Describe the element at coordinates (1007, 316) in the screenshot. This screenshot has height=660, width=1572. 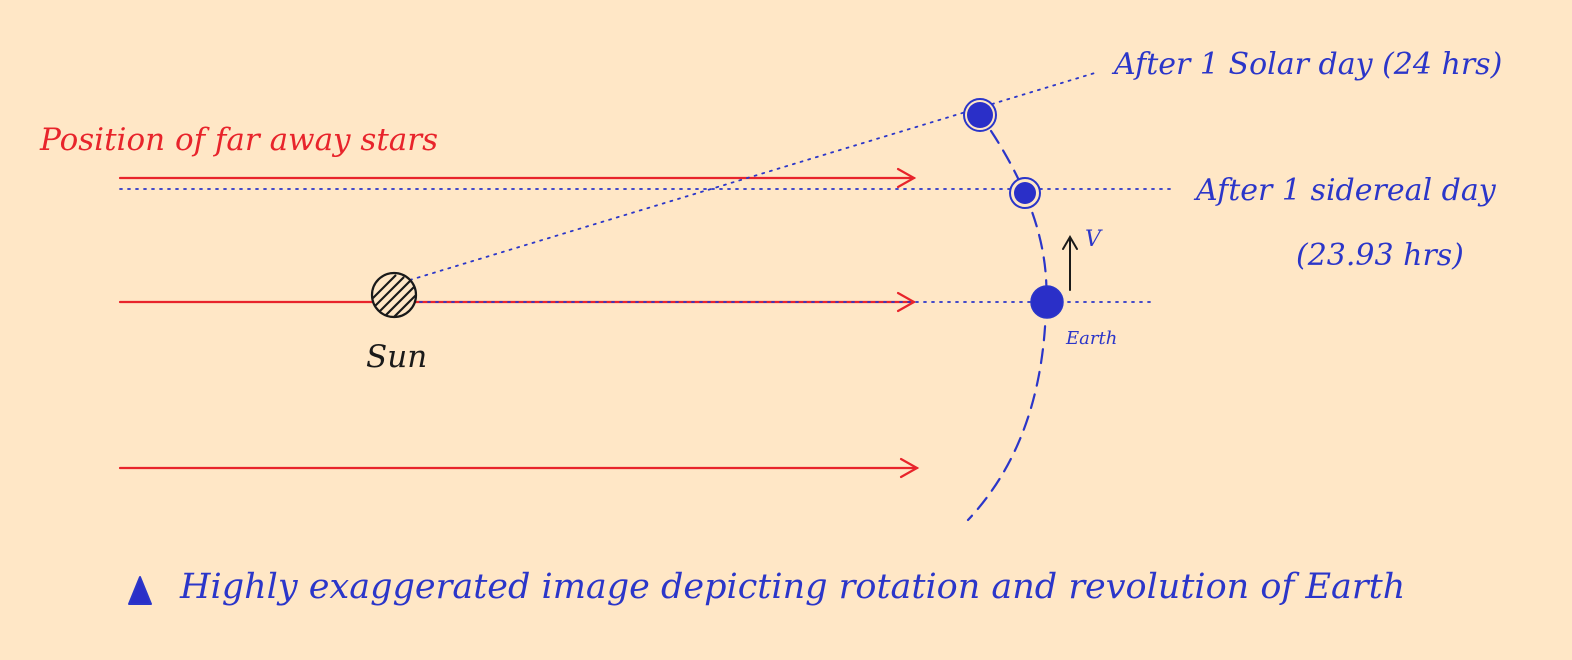
I see `earth-orbit-path` at that location.